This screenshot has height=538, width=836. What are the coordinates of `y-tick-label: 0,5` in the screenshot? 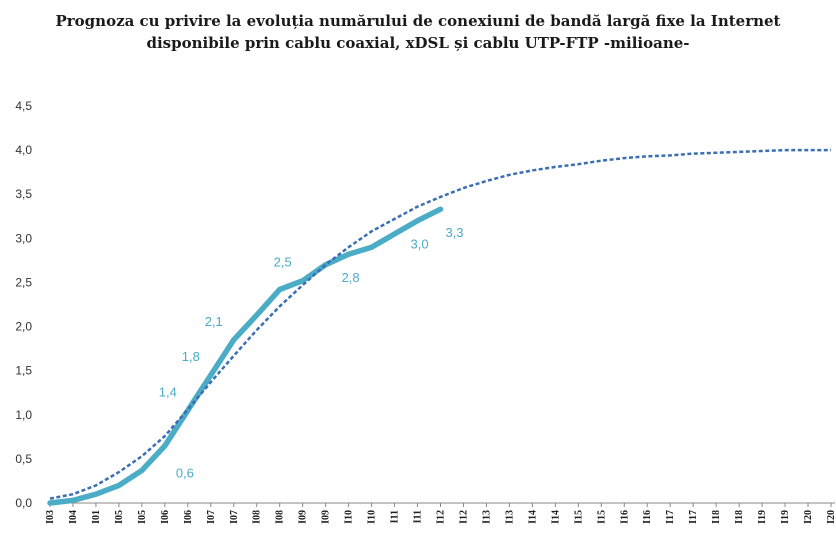 It's located at (23, 459).